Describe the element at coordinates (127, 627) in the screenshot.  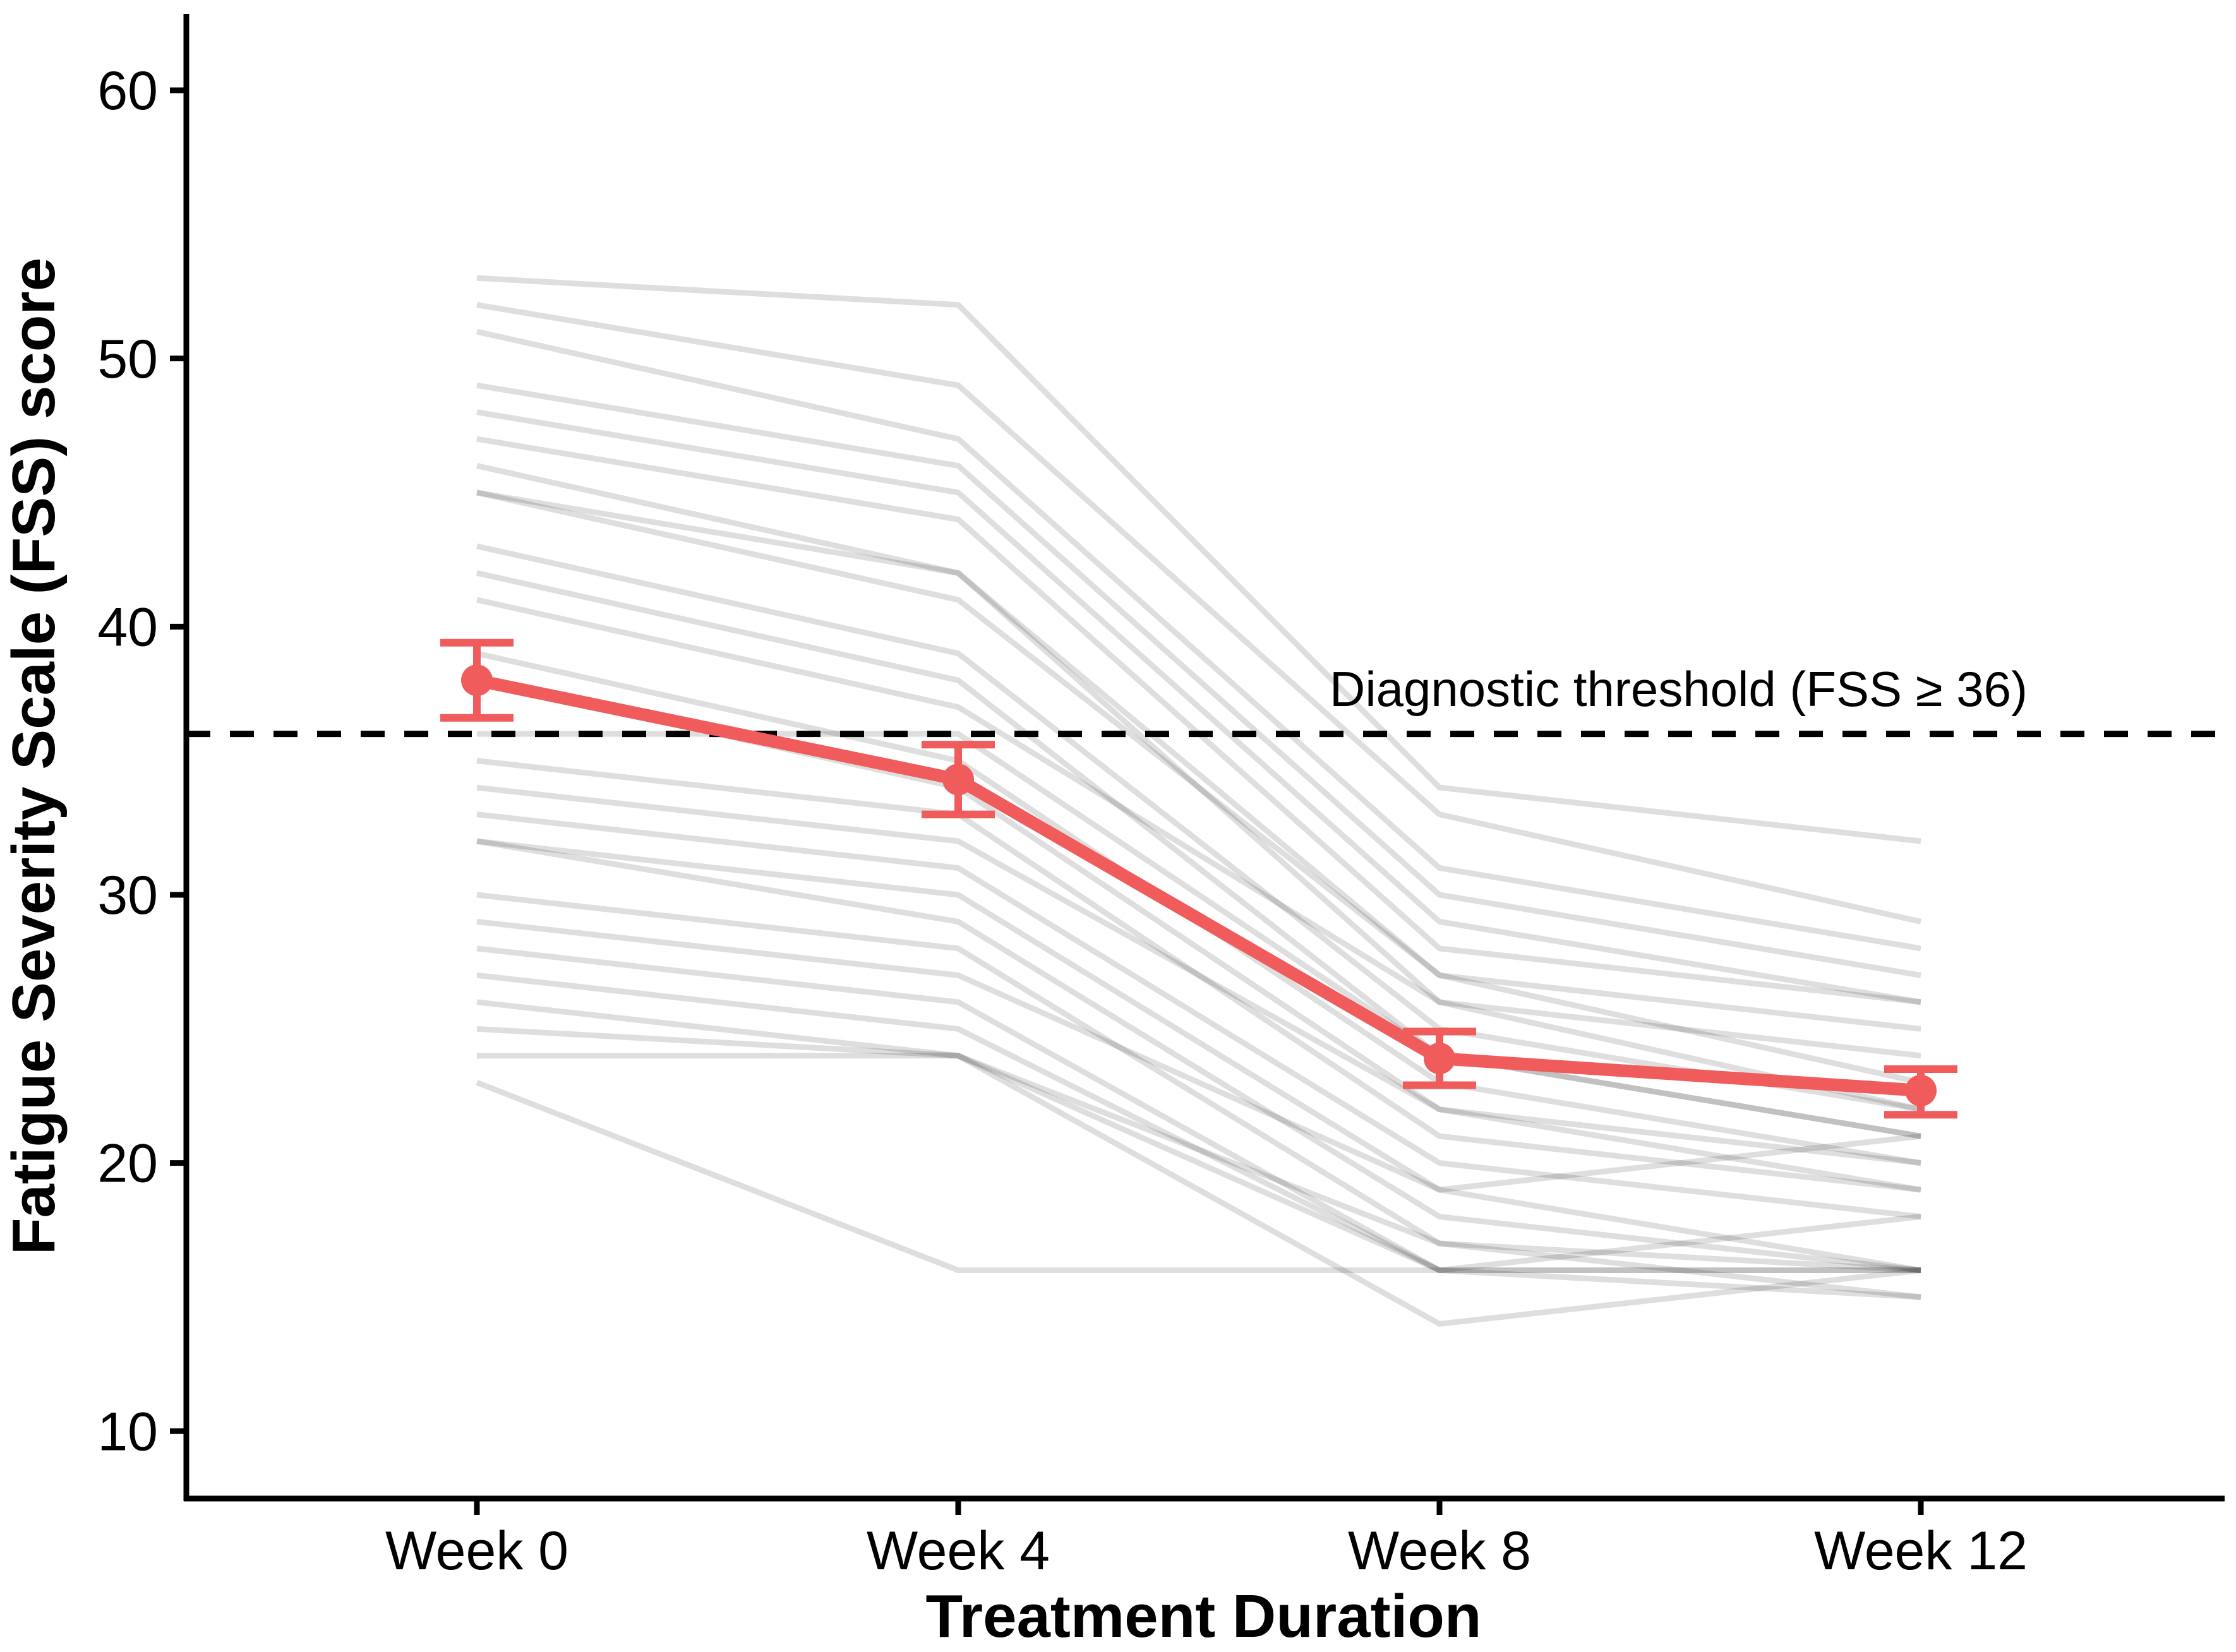
I see `y-tick-label: 40` at that location.